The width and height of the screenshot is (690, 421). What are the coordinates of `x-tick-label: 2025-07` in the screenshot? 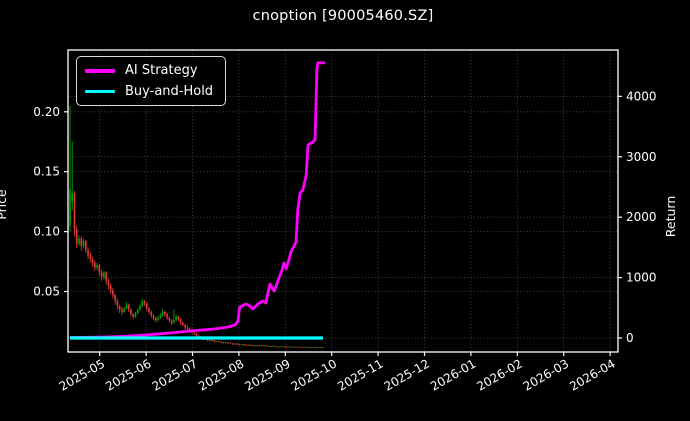 It's located at (175, 374).